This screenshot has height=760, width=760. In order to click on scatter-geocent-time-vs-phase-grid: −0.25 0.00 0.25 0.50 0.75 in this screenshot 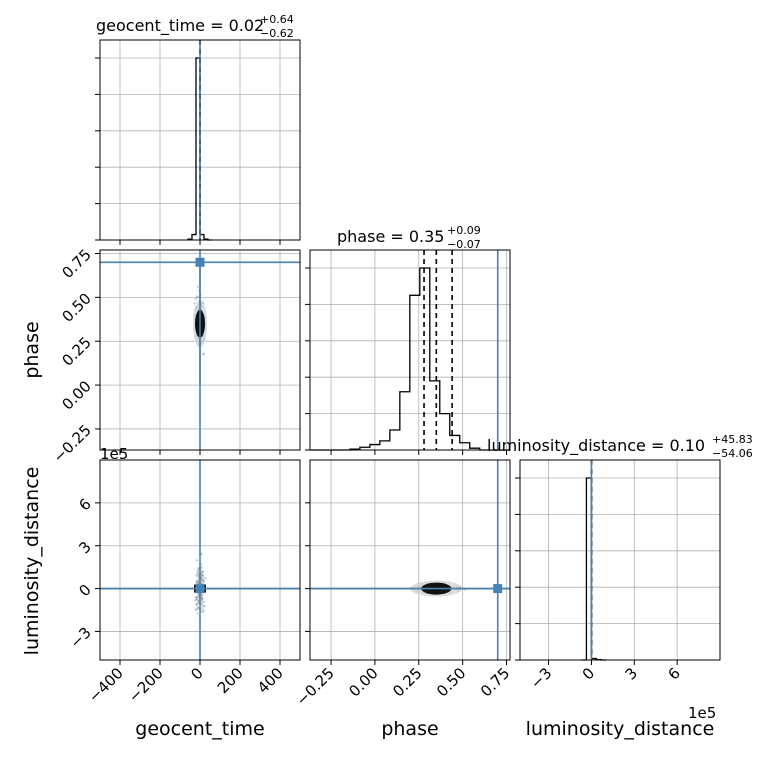, I will do `click(175, 356)`.